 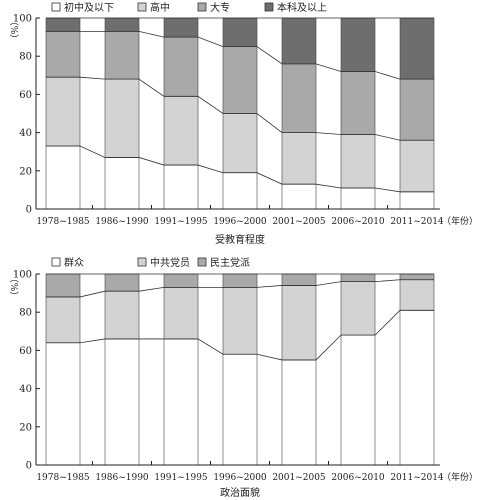 I want to click on legend-label: 高中, so click(x=160, y=7).